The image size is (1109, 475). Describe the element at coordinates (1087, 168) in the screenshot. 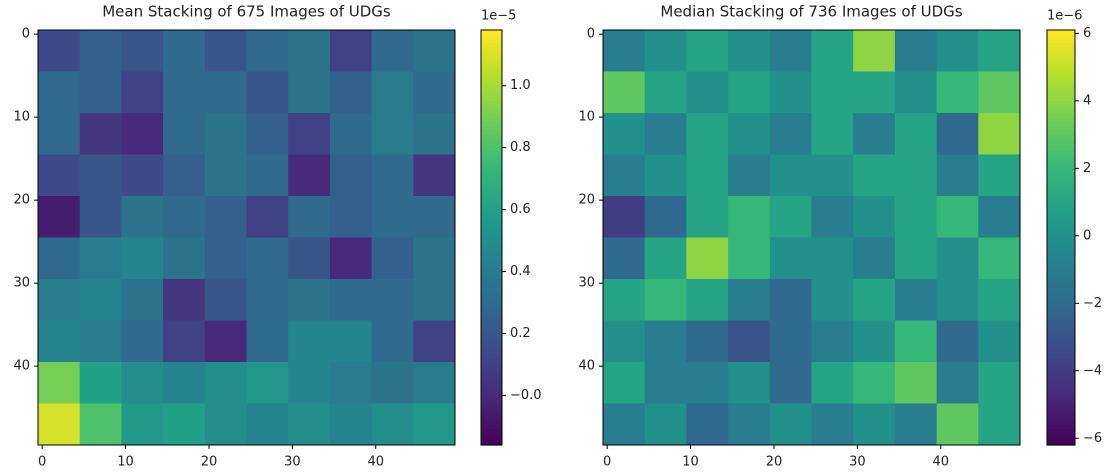

I see `colorbar-tick-label: 2` at that location.